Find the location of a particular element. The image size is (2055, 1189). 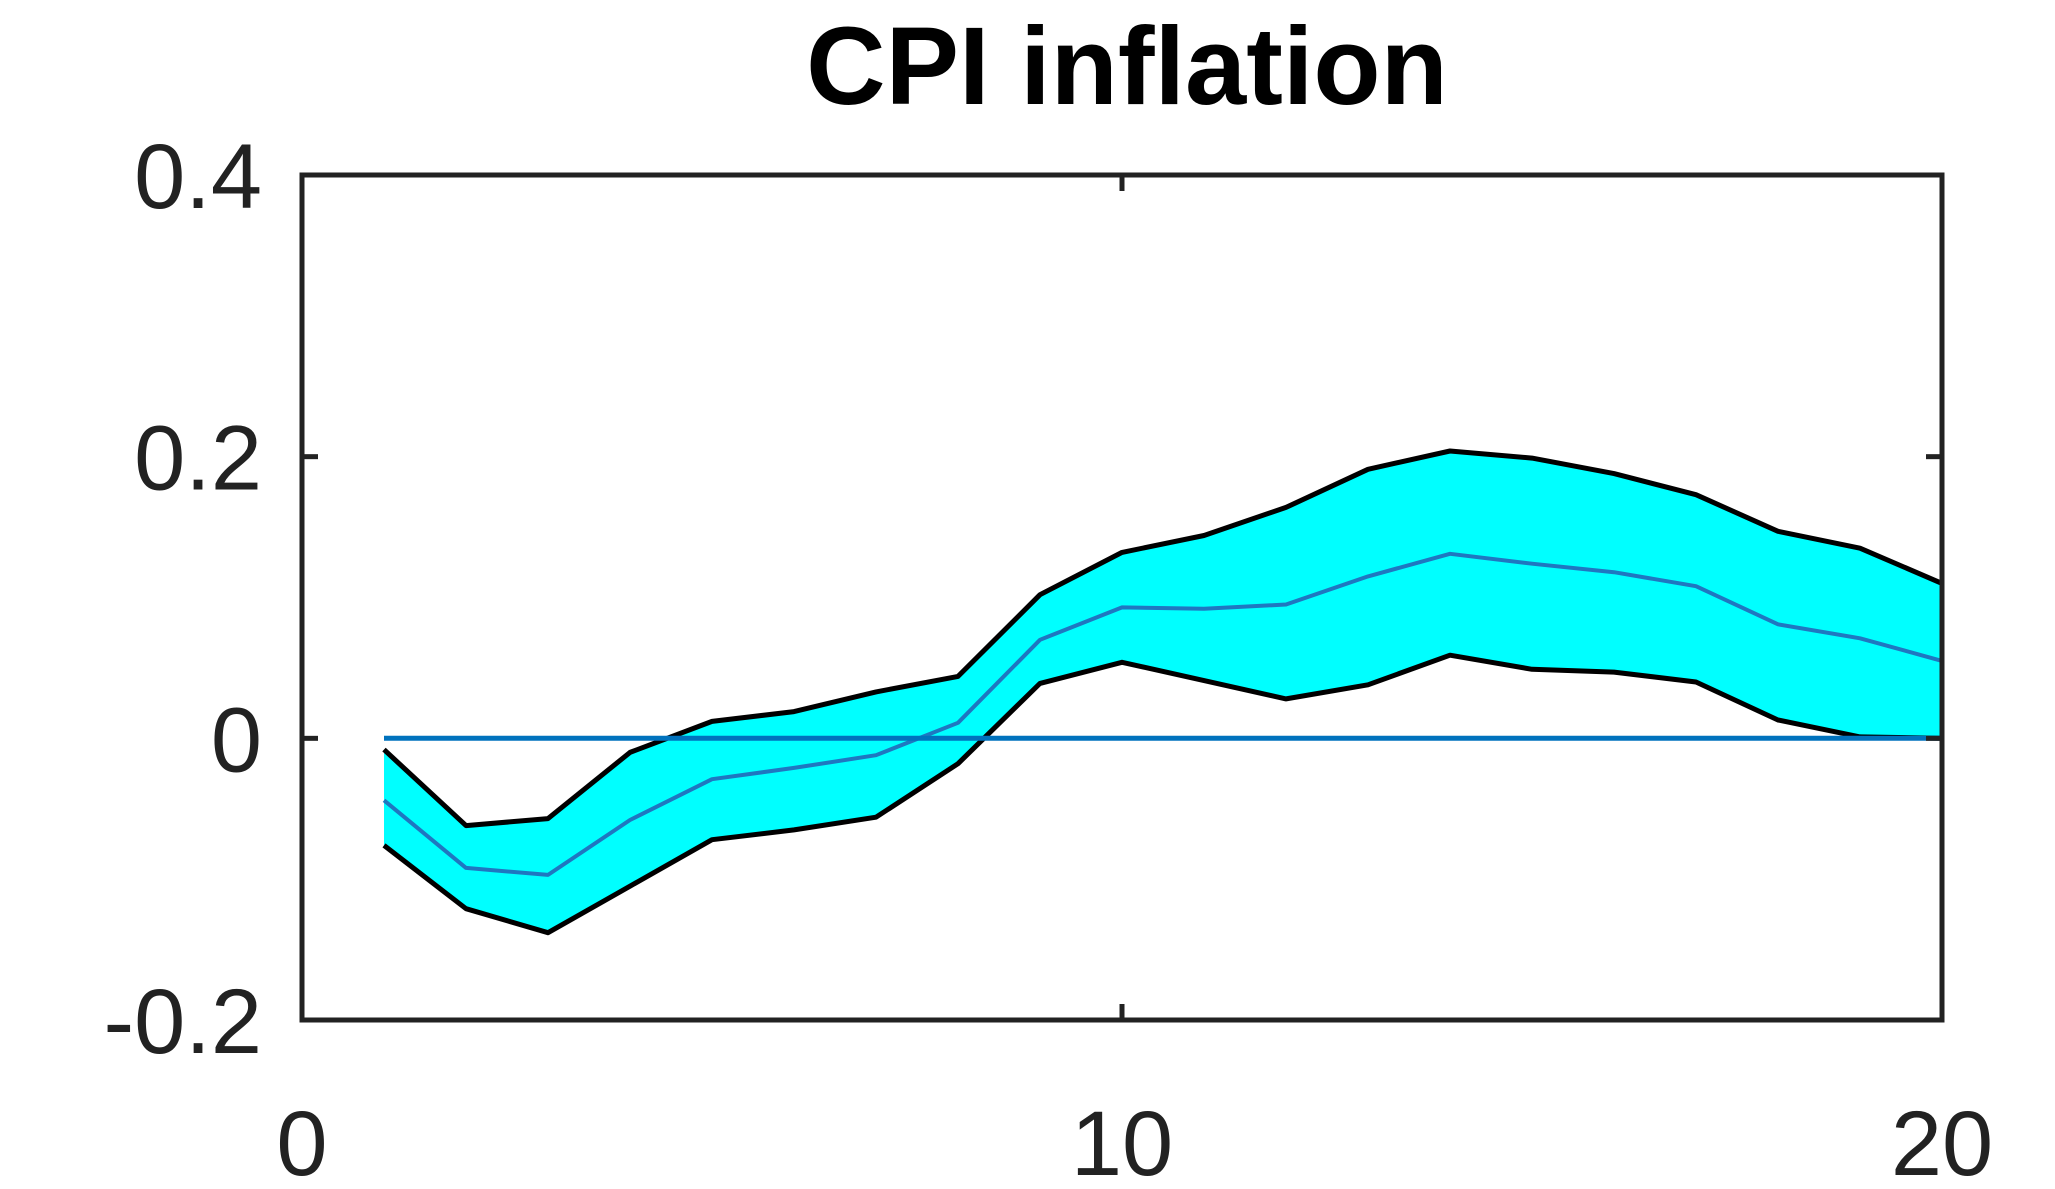

y-tick-label: 0.4 is located at coordinates (198, 177).